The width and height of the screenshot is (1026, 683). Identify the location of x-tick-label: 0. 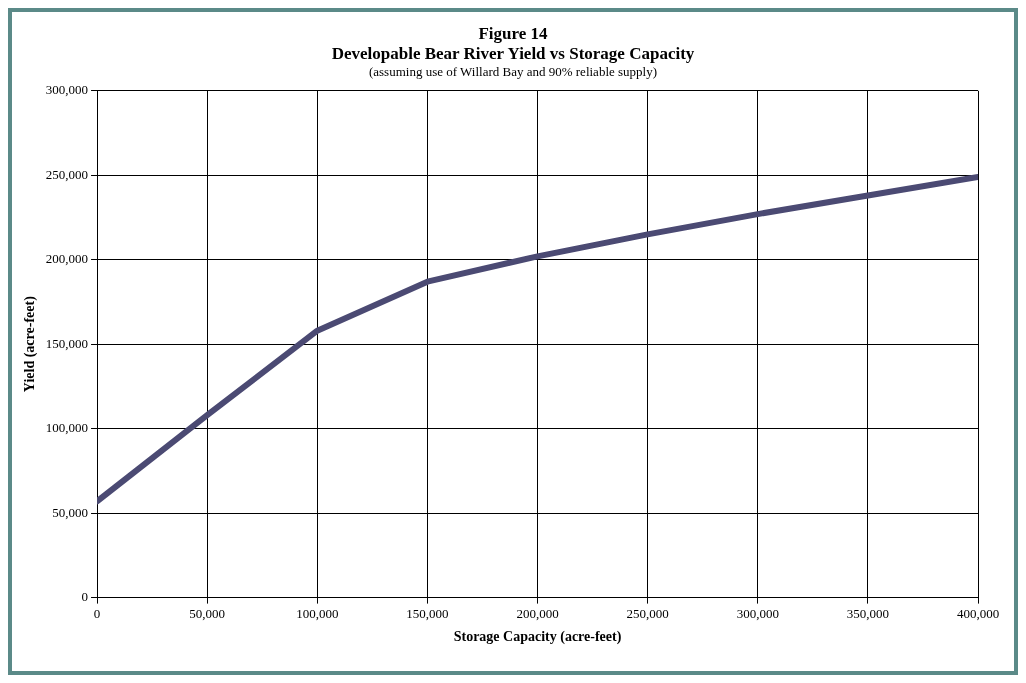
(97, 613).